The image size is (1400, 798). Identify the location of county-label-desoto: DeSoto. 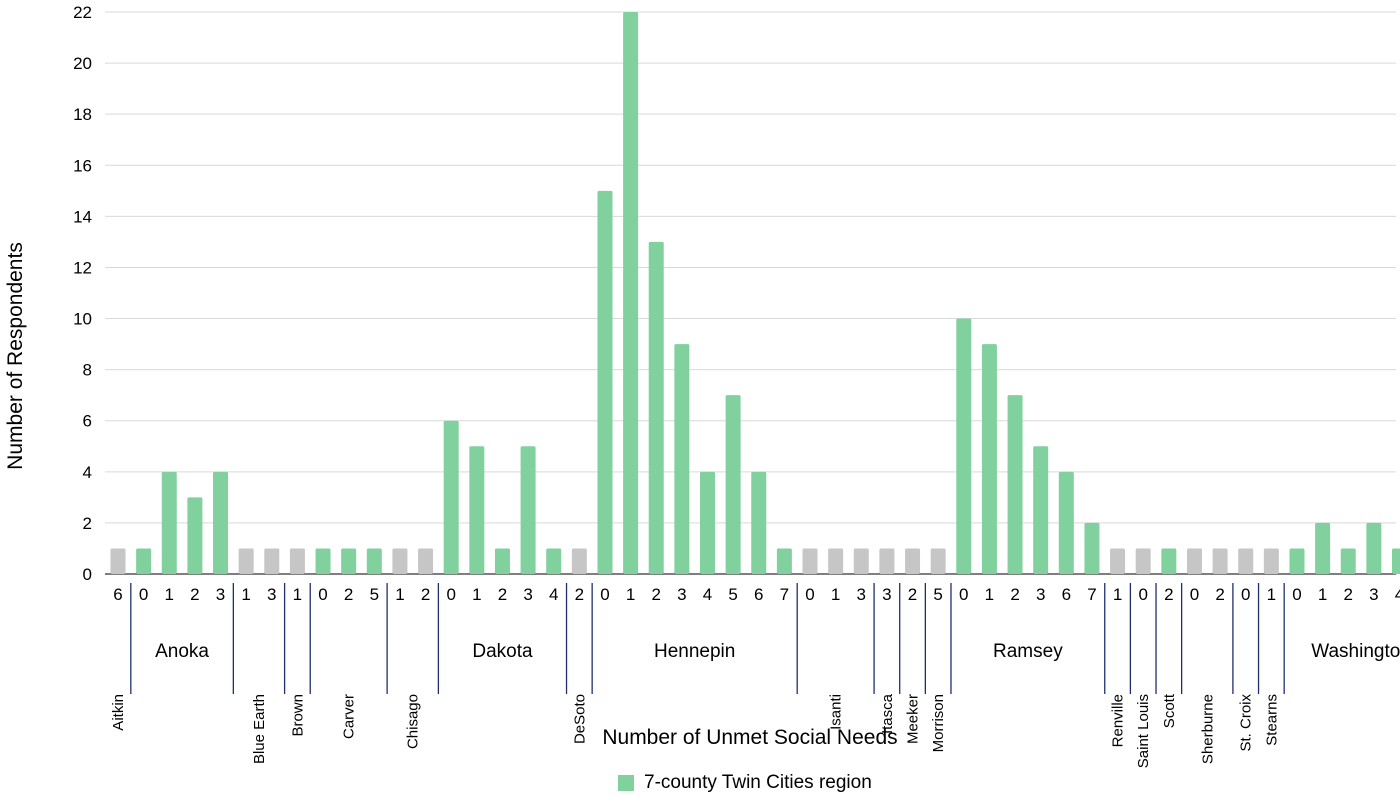
(579, 719).